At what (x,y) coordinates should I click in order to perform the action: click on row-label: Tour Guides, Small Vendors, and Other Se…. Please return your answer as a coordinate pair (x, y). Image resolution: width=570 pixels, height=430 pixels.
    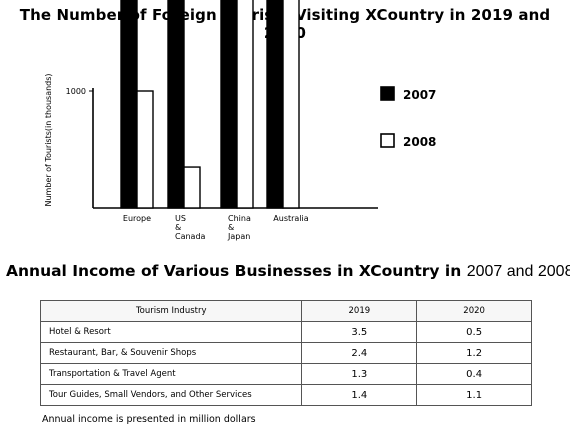
    Looking at the image, I should click on (171, 395).